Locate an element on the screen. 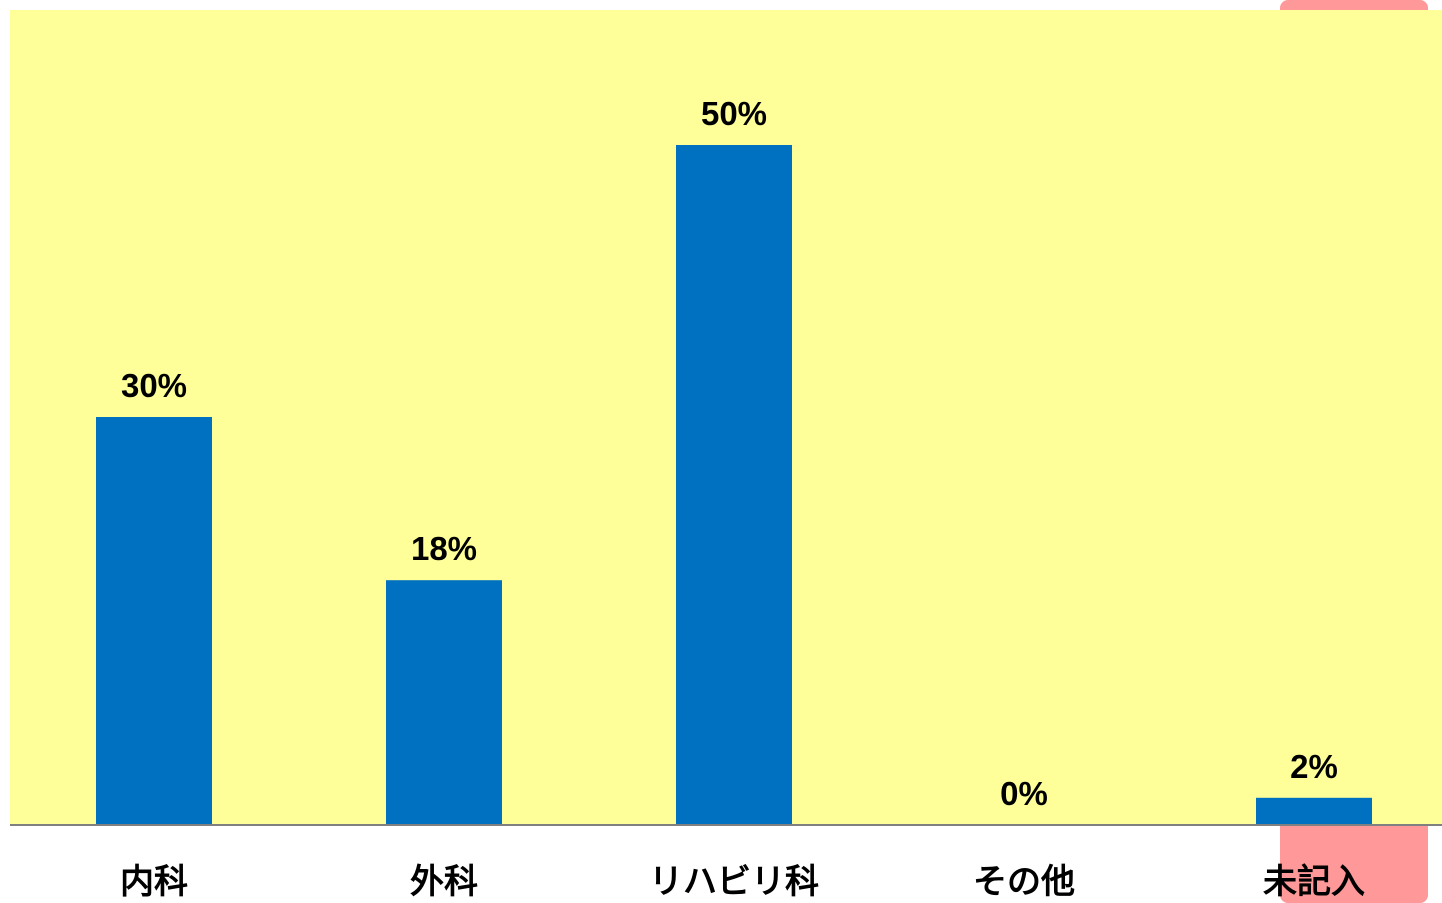  category-label-2: リハビリ科 is located at coordinates (734, 882).